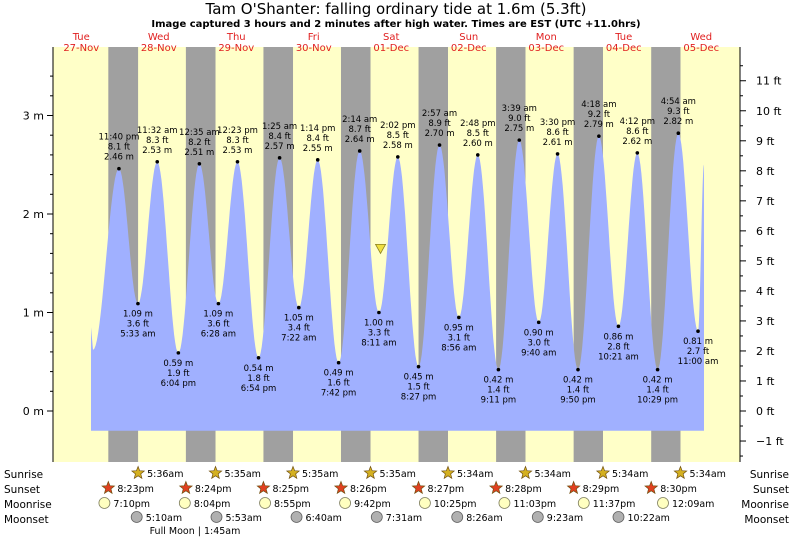 The image size is (793, 541). I want to click on high-tide-m: 2.53 m, so click(238, 151).